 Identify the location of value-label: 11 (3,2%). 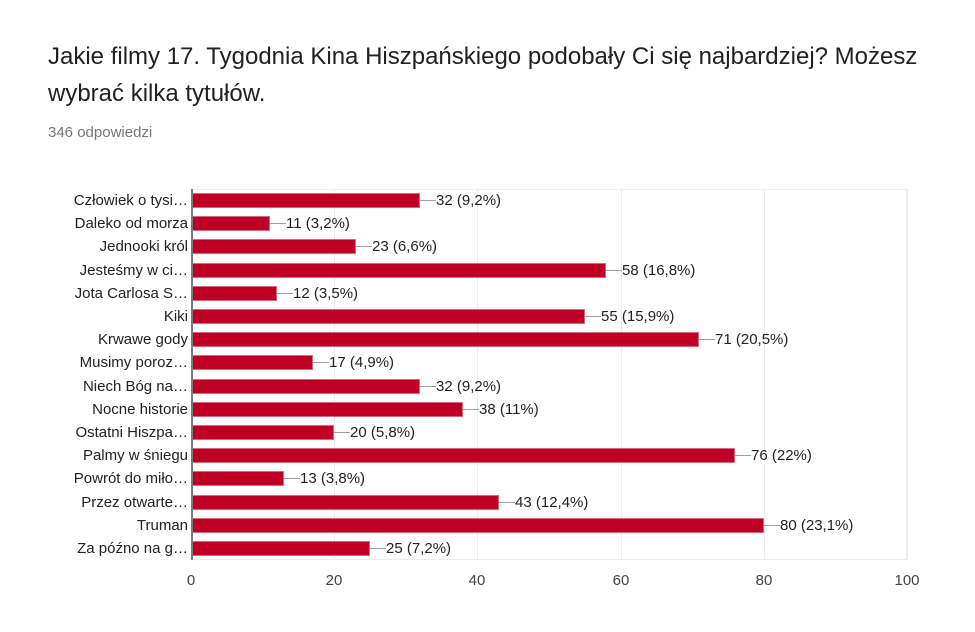
(318, 223).